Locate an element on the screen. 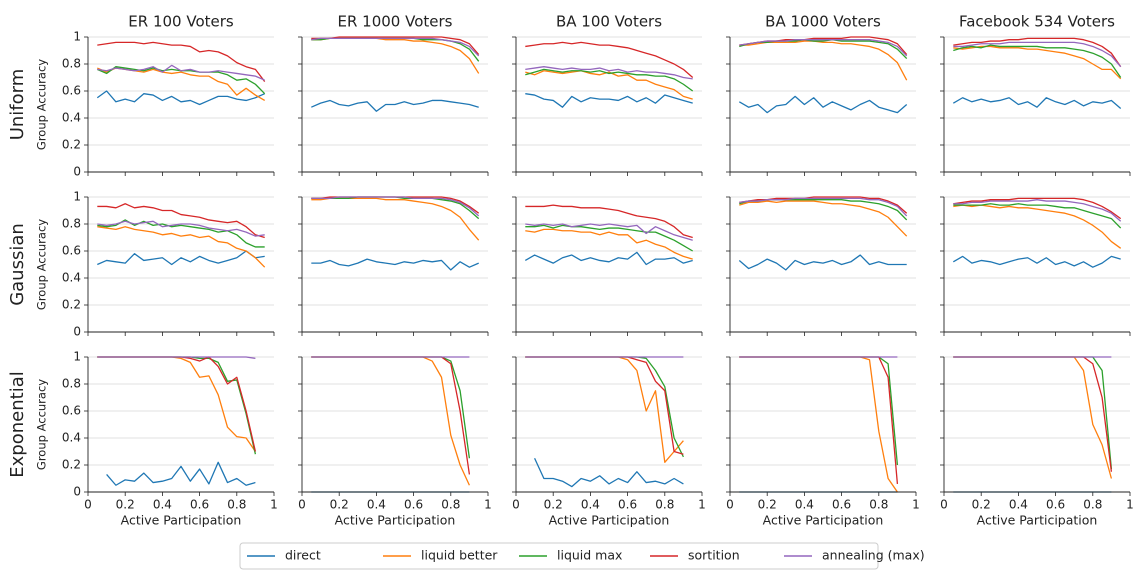 This screenshot has width=1133, height=570. legend-label: sortition is located at coordinates (714, 555).